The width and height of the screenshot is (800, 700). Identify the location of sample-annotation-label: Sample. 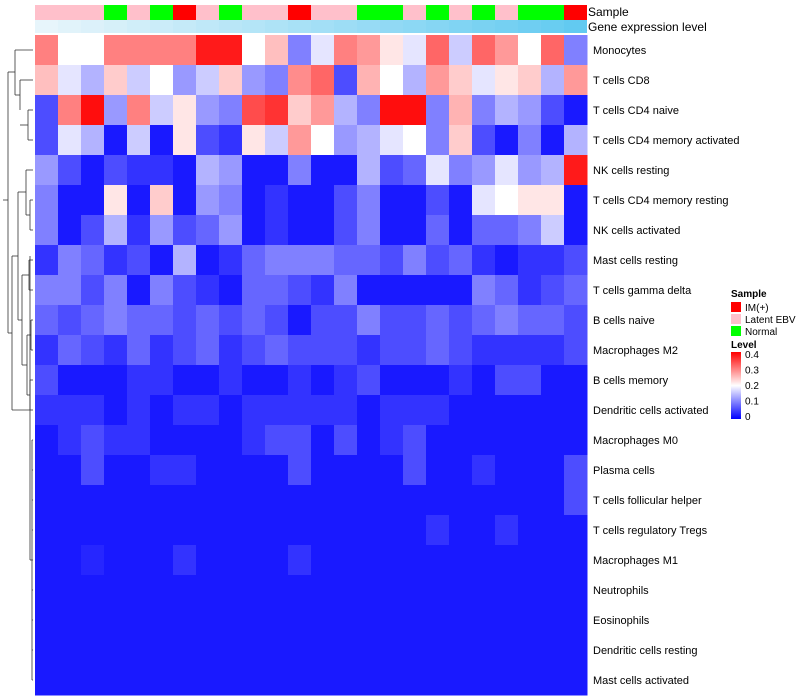
(608, 12).